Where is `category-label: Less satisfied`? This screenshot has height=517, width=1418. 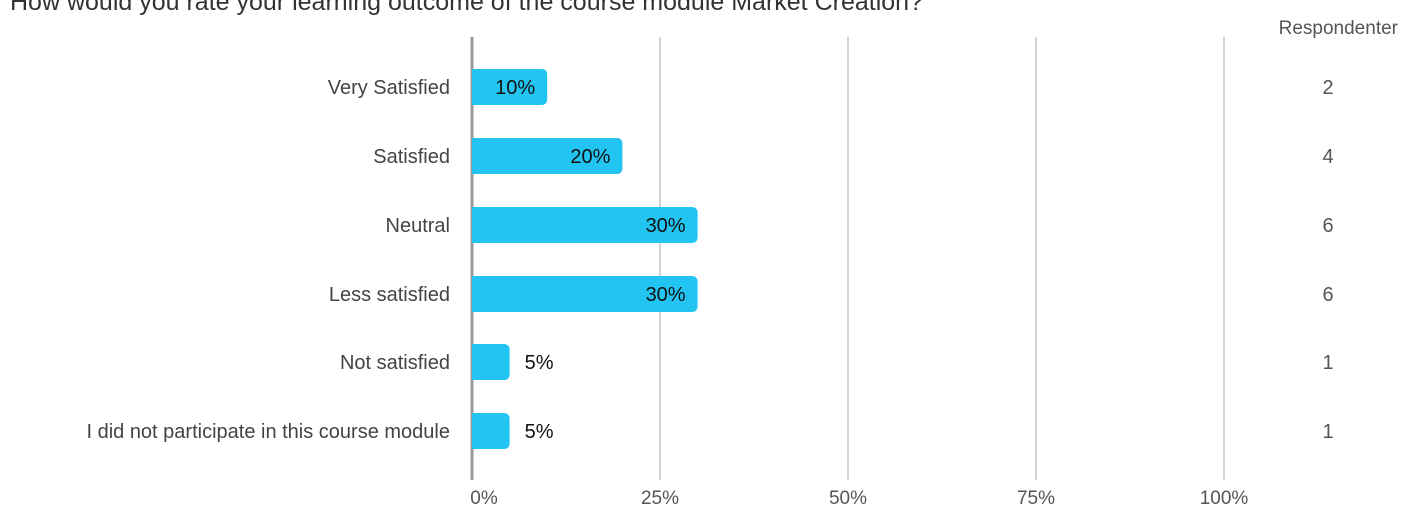
category-label: Less satisfied is located at coordinates (389, 295).